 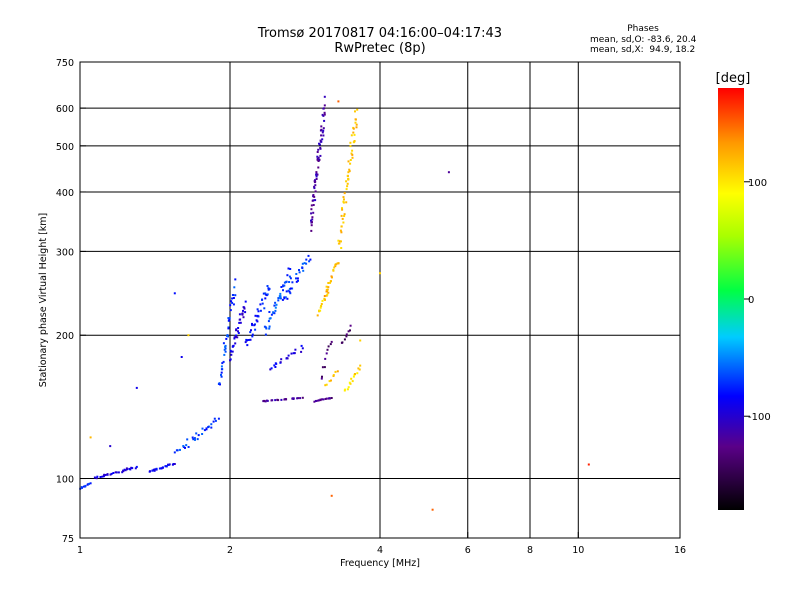 What do you see at coordinates (468, 550) in the screenshot?
I see `x-tick-label: 6` at bounding box center [468, 550].